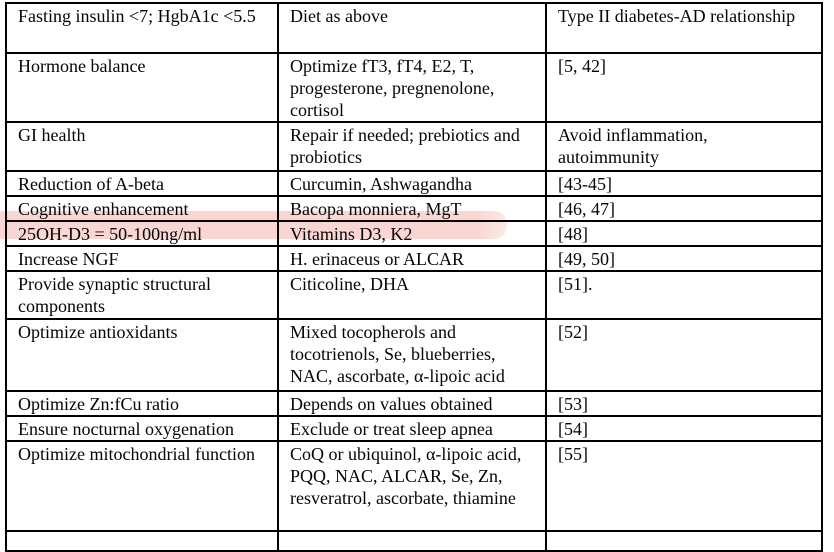 The width and height of the screenshot is (834, 552). I want to click on cell-approach: Vitamins D3, K2, so click(412, 233).